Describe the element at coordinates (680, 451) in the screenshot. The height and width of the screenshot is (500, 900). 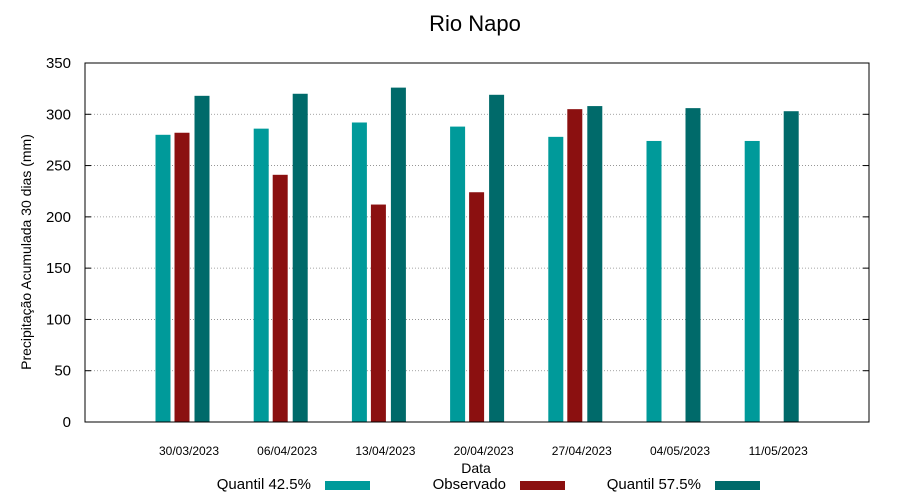
I see `x-tick-label: 04/05/2023` at that location.